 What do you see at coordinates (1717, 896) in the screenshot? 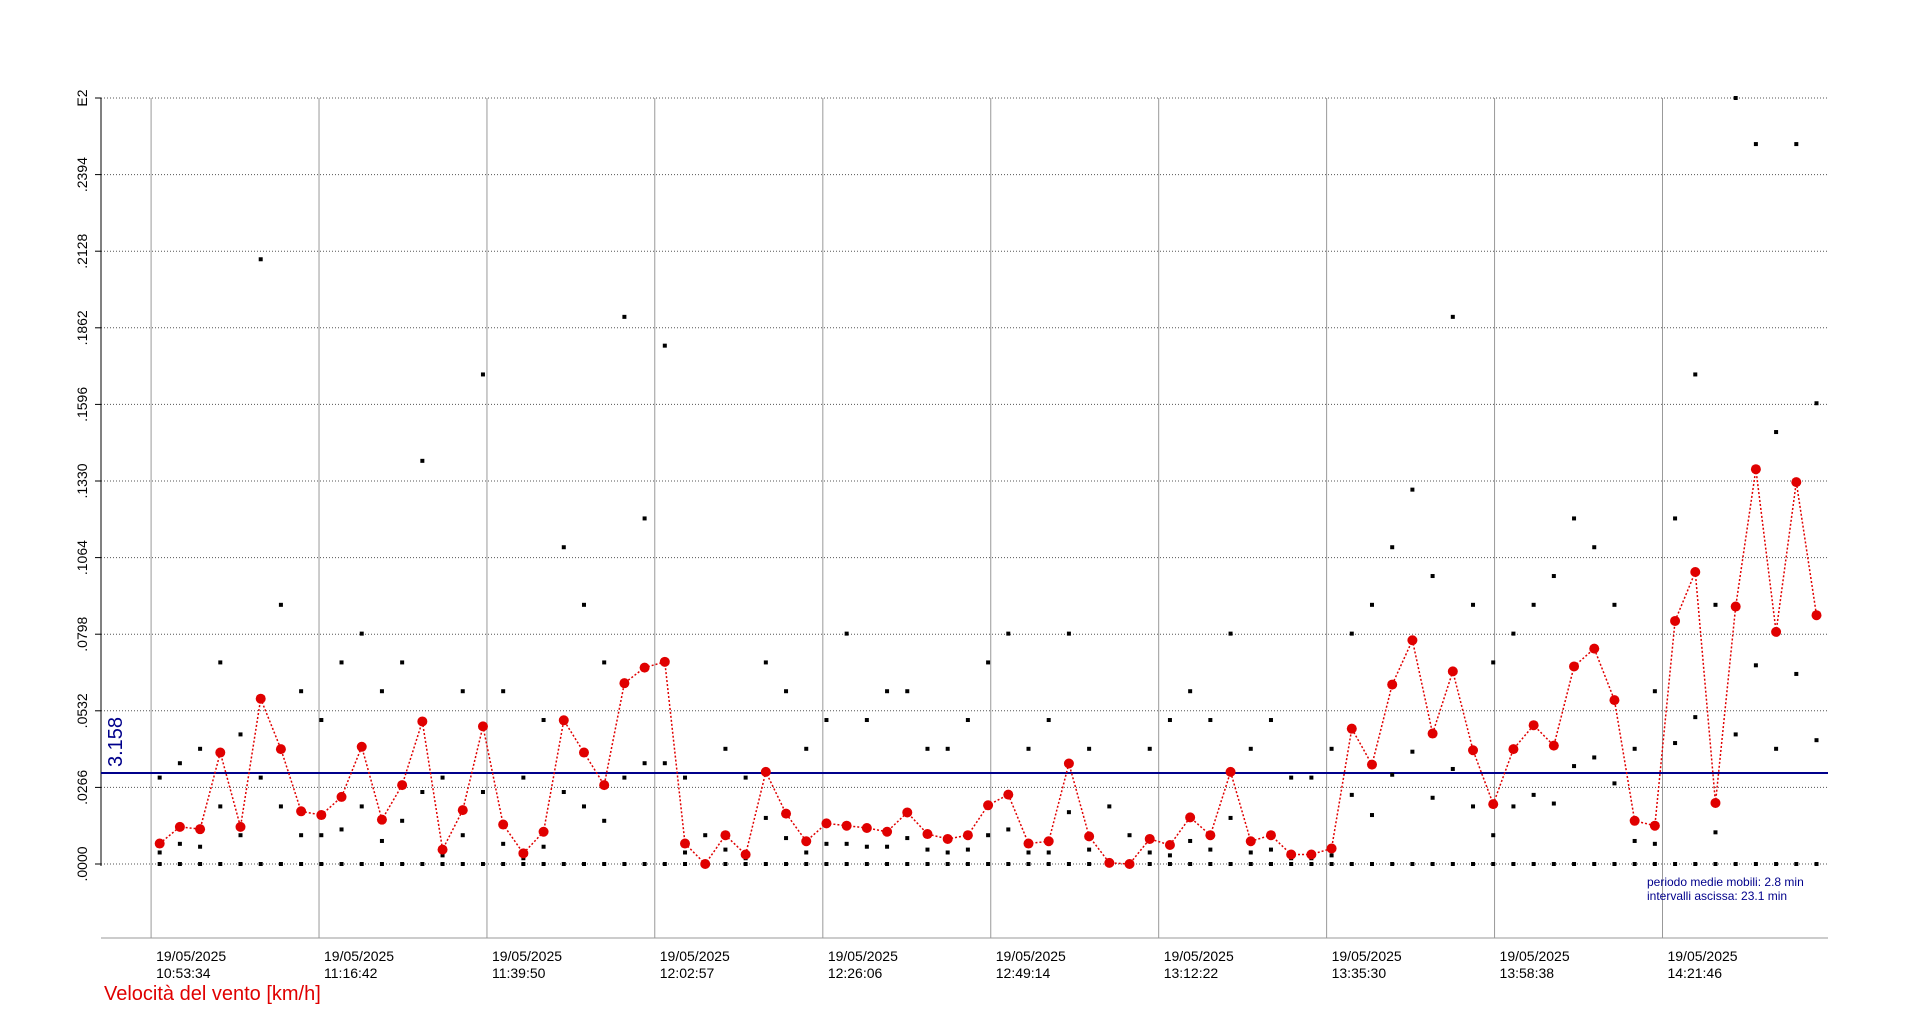
I see `note: intervalli ascissa: 23.1 min` at bounding box center [1717, 896].